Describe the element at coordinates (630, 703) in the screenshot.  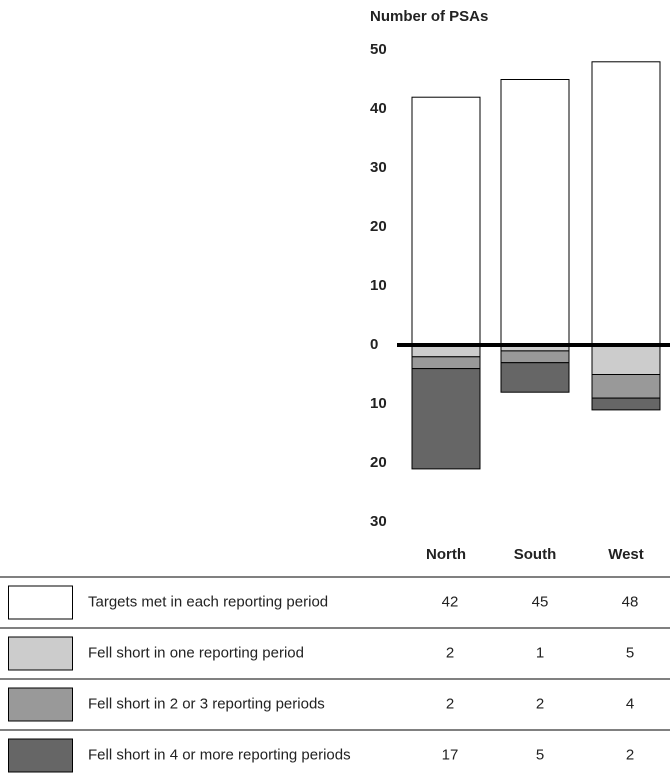
I see `table-value: 4` at that location.